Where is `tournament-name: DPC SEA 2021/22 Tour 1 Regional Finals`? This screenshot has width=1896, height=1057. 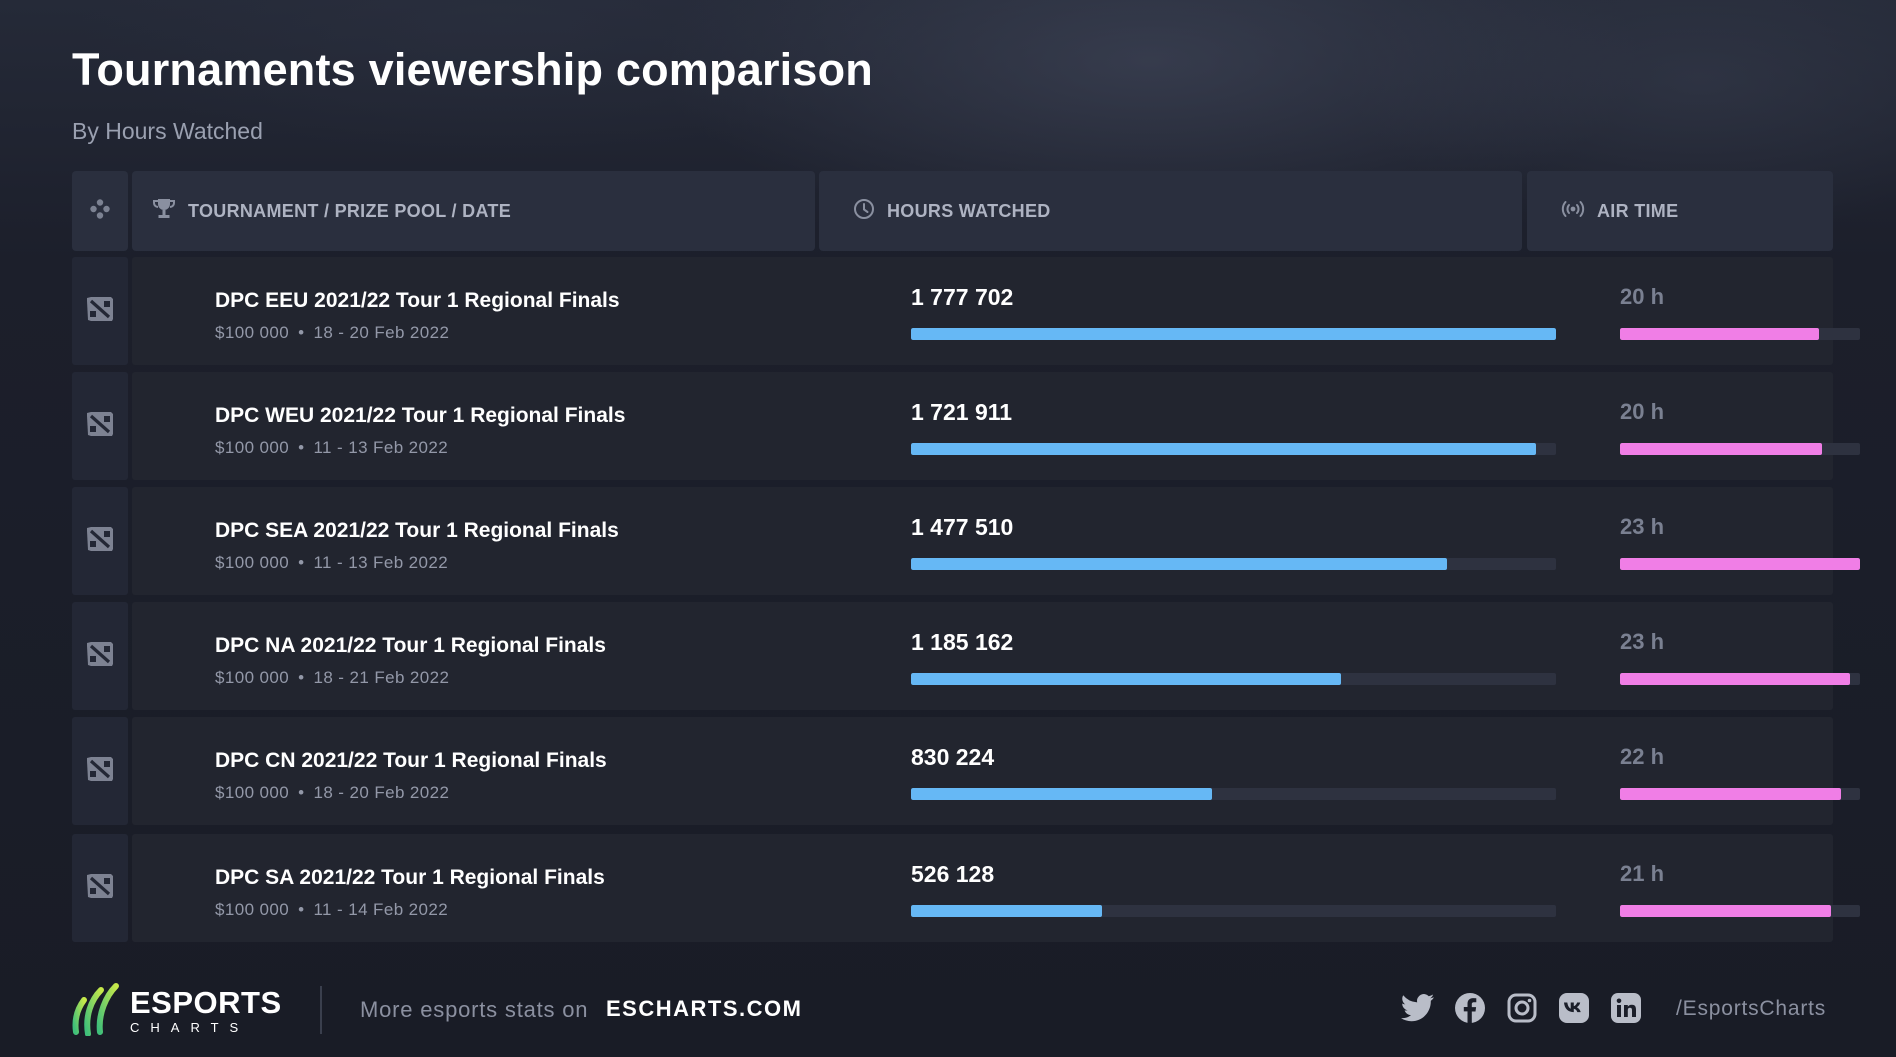 tournament-name: DPC SEA 2021/22 Tour 1 Regional Finals is located at coordinates (417, 530).